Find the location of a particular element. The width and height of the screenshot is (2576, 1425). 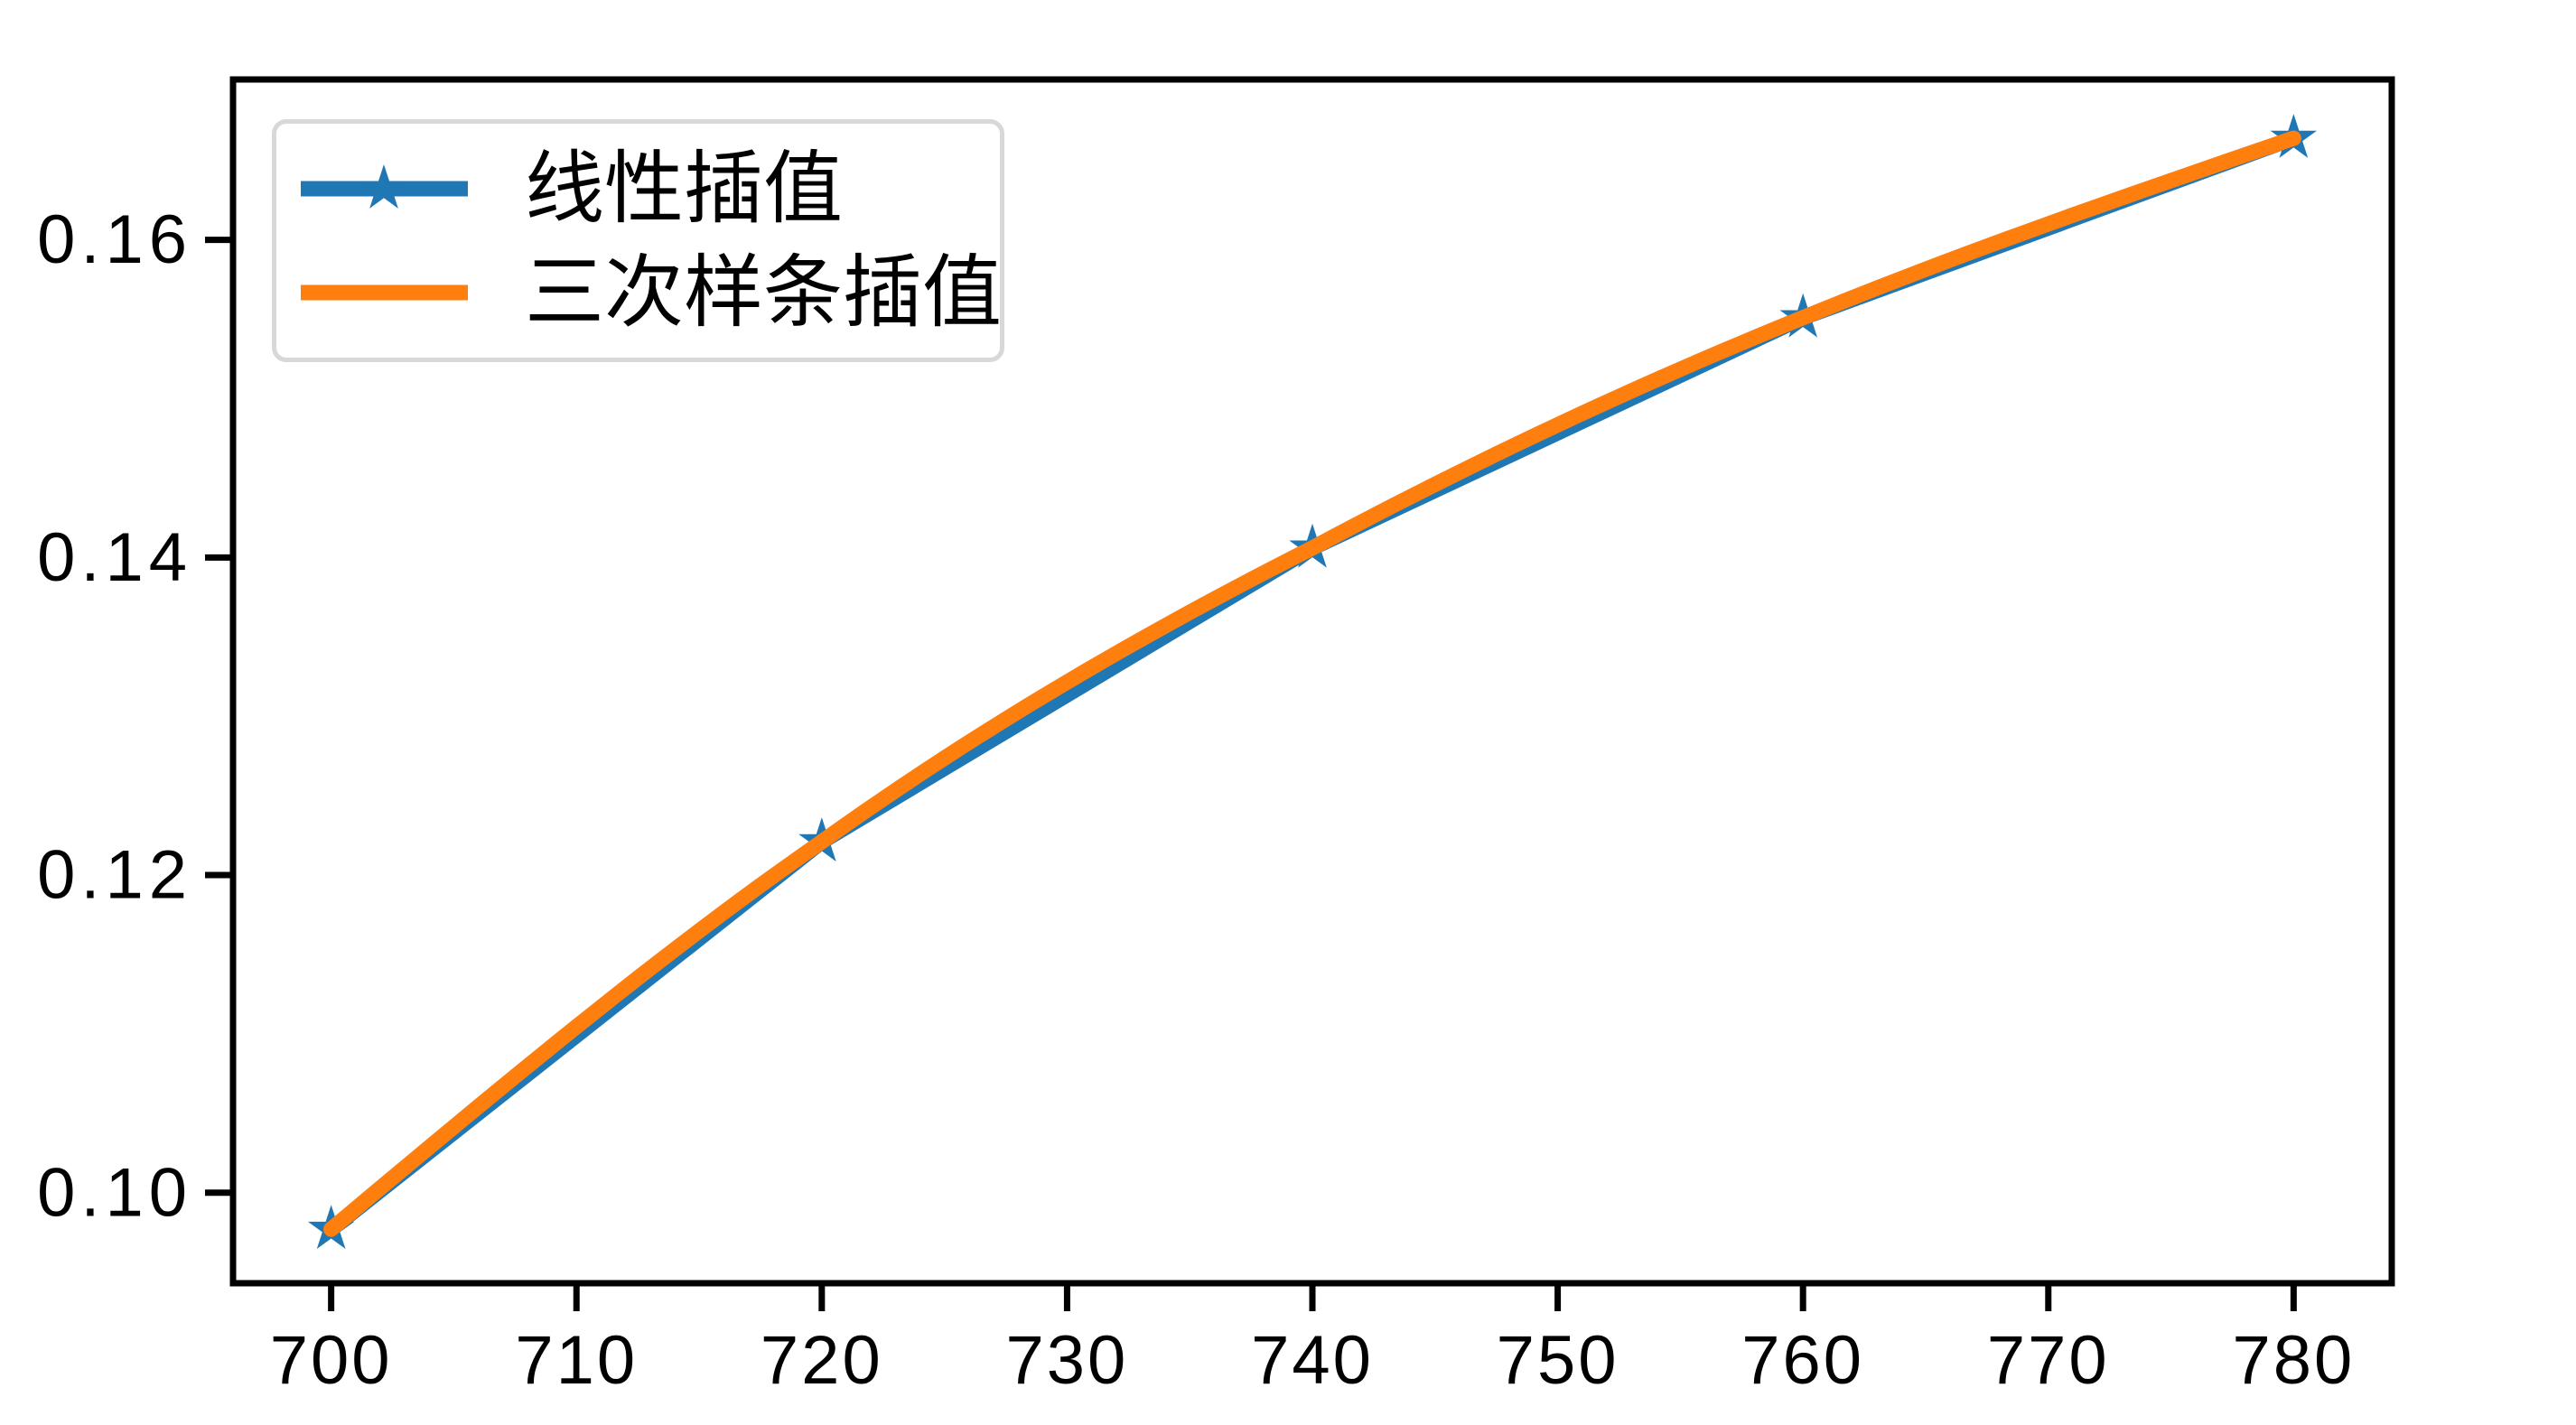

legend-label-linear: 线性插值 is located at coordinates (684, 188).